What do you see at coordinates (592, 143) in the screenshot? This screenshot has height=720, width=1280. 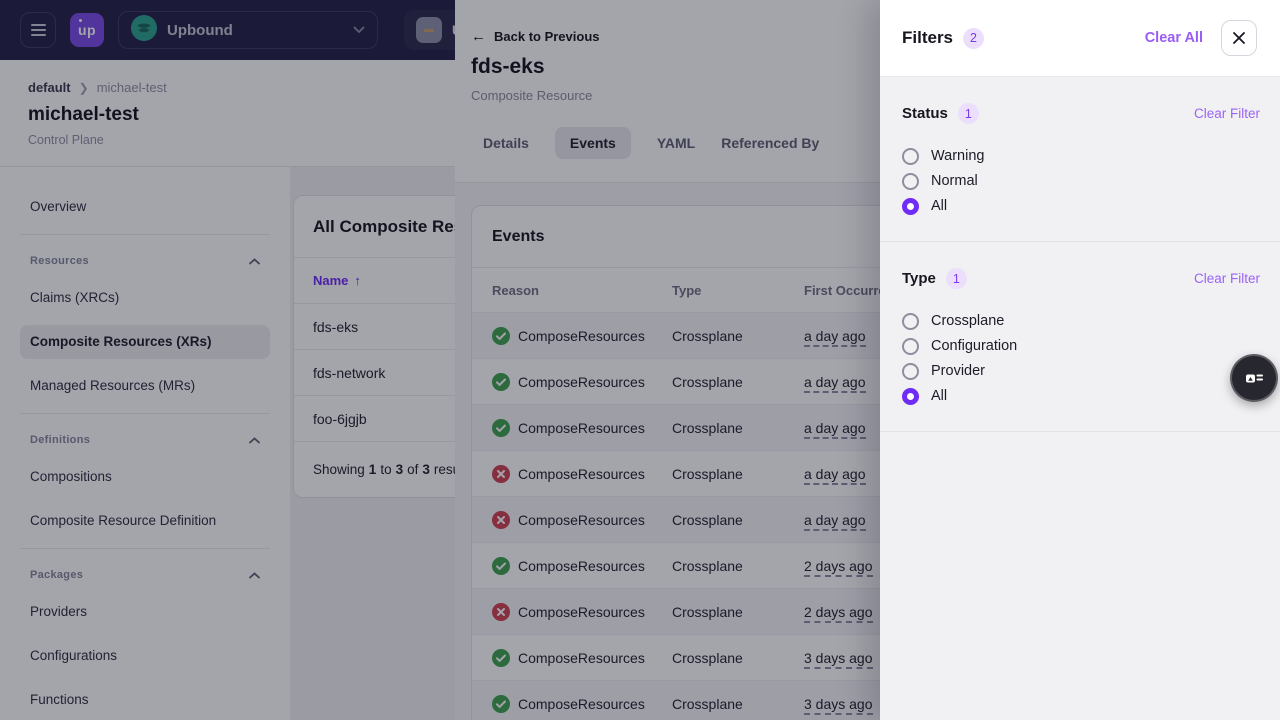 I see `tab-events: Events` at bounding box center [592, 143].